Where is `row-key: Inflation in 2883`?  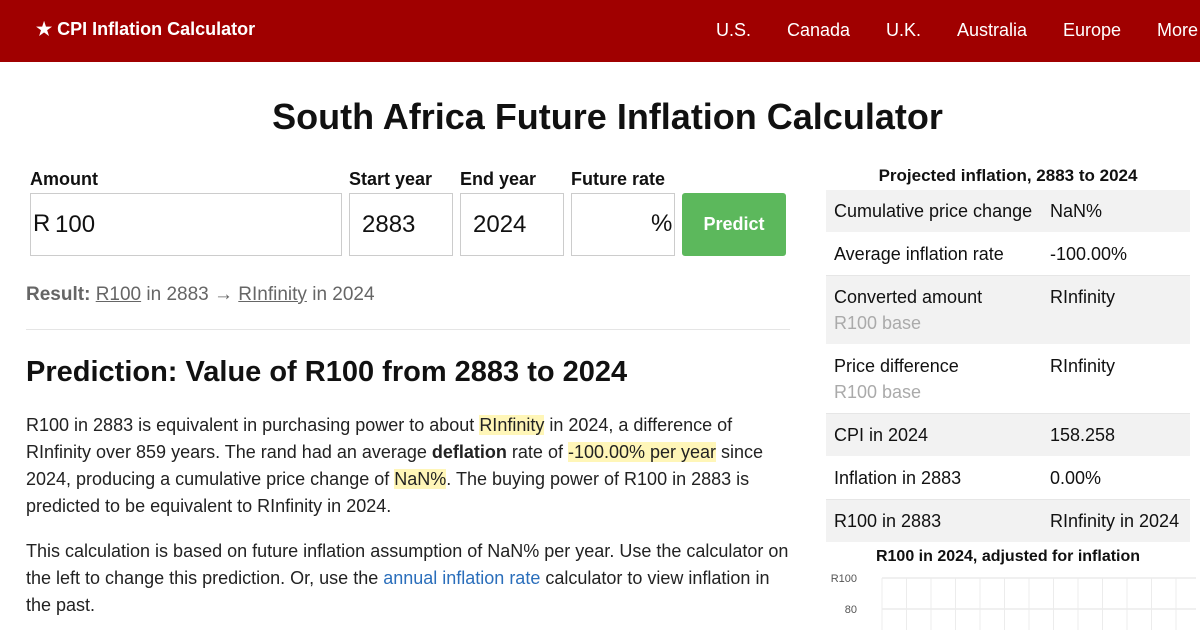
row-key: Inflation in 2883 is located at coordinates (934, 478).